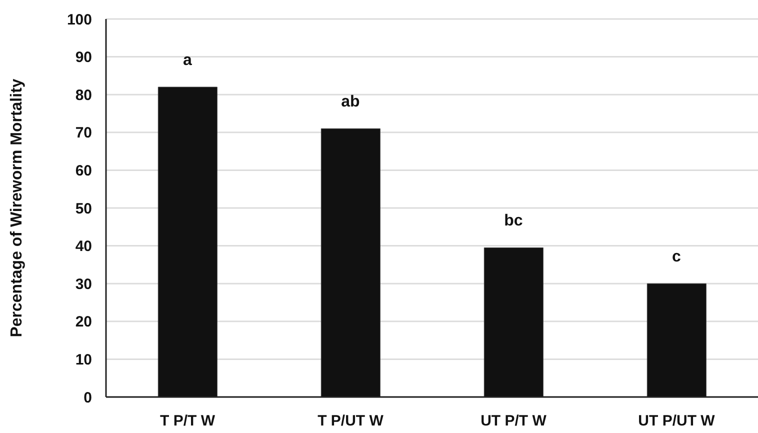 This screenshot has width=758, height=433. What do you see at coordinates (83, 95) in the screenshot?
I see `y-tick-label: 80` at bounding box center [83, 95].